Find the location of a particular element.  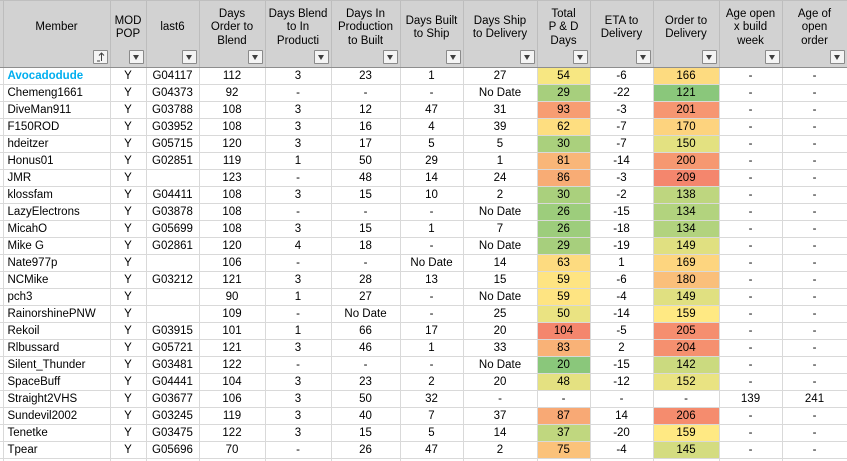

cell-days_in_production_to_built: - is located at coordinates (366, 263).